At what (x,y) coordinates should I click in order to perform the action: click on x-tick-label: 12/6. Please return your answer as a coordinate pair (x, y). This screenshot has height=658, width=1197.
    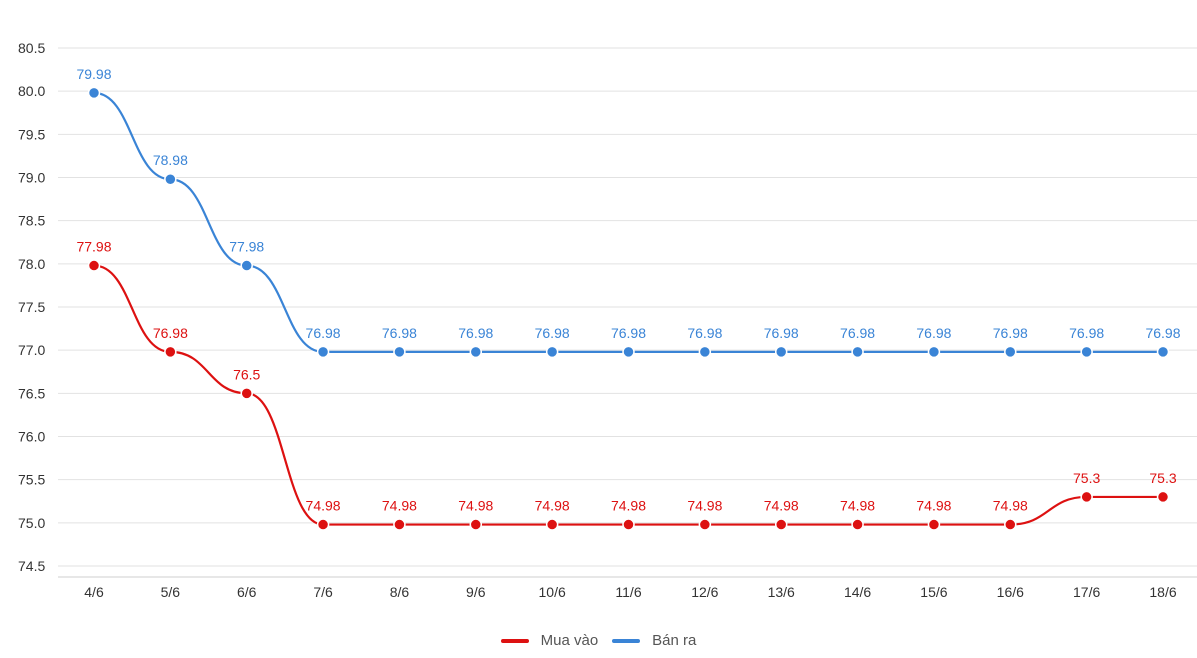
    Looking at the image, I should click on (704, 592).